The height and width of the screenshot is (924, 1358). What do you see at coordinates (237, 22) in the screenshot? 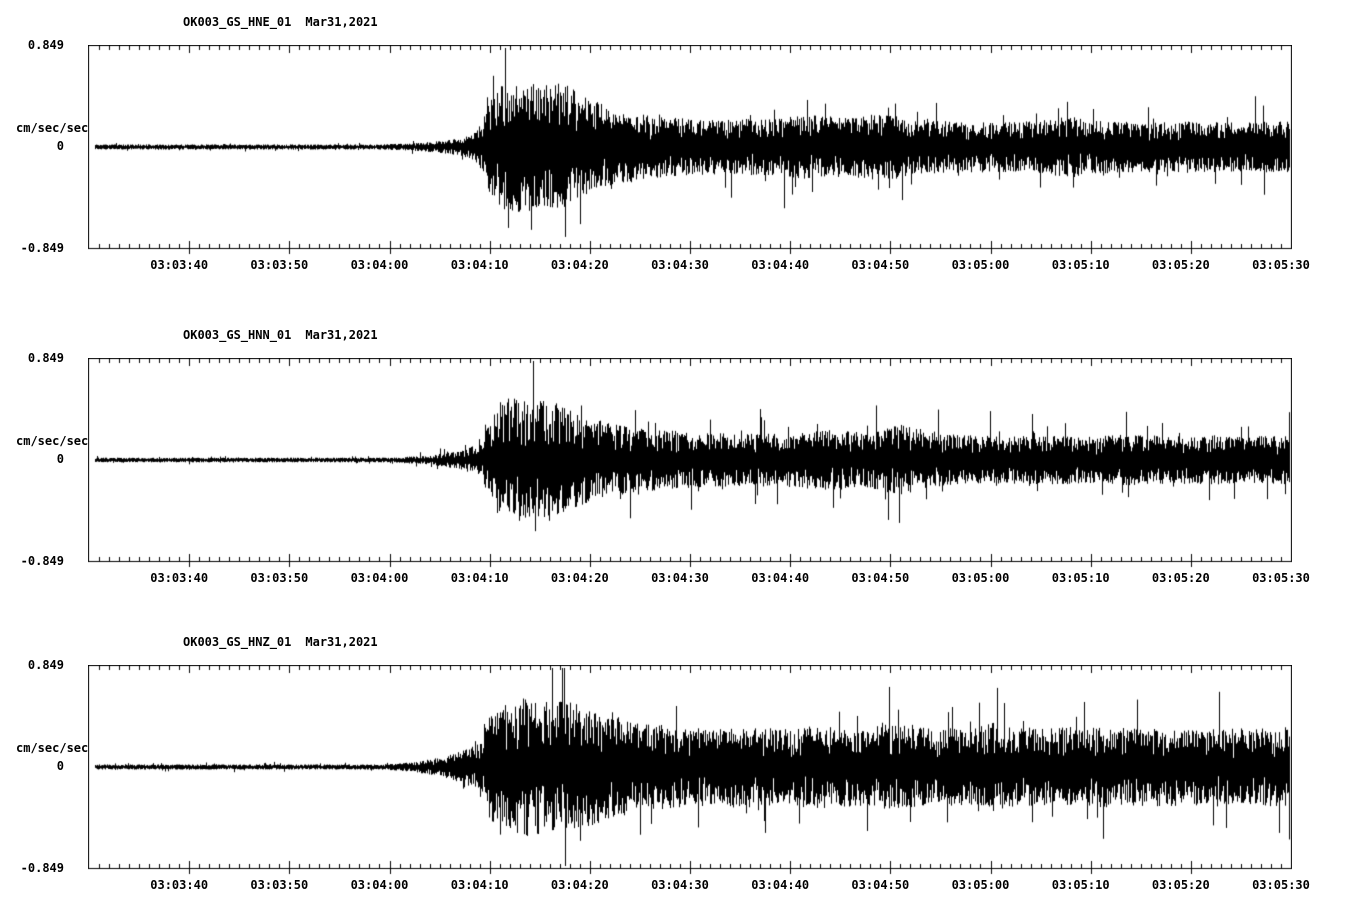
I see `station-channel-label: OK003_GS_HNE_01` at bounding box center [237, 22].